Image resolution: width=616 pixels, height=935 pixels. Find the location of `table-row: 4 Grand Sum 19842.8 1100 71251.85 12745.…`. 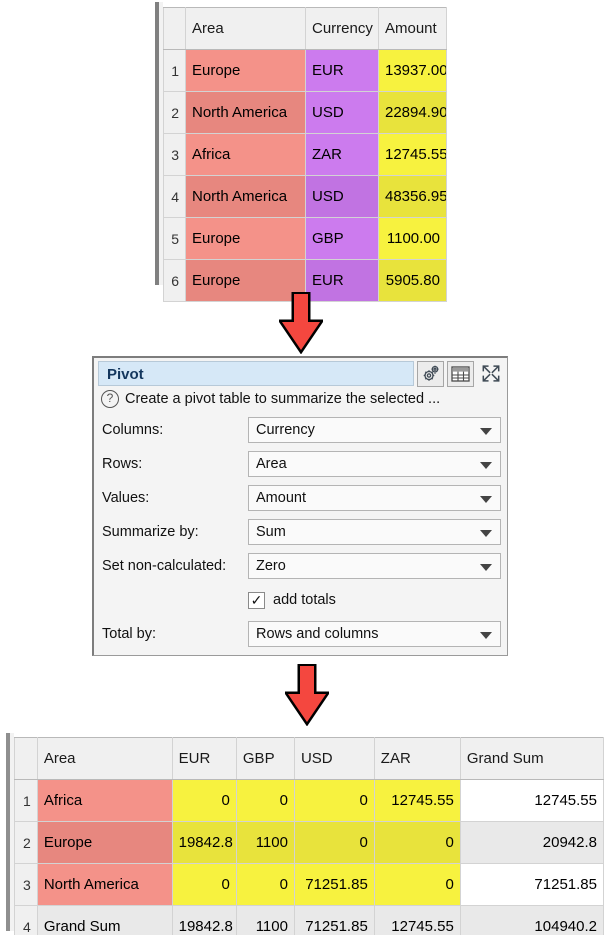

table-row: 4 Grand Sum 19842.8 1100 71251.85 12745.… is located at coordinates (309, 920).